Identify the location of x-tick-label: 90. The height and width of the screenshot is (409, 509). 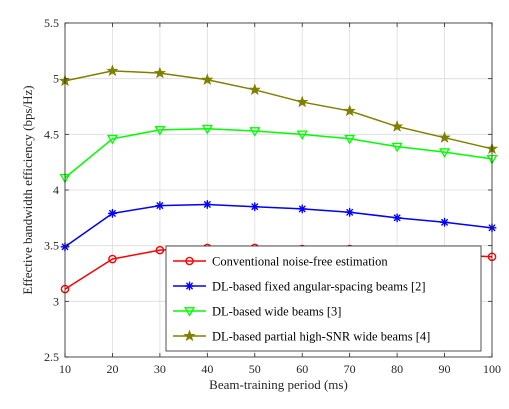
(445, 369).